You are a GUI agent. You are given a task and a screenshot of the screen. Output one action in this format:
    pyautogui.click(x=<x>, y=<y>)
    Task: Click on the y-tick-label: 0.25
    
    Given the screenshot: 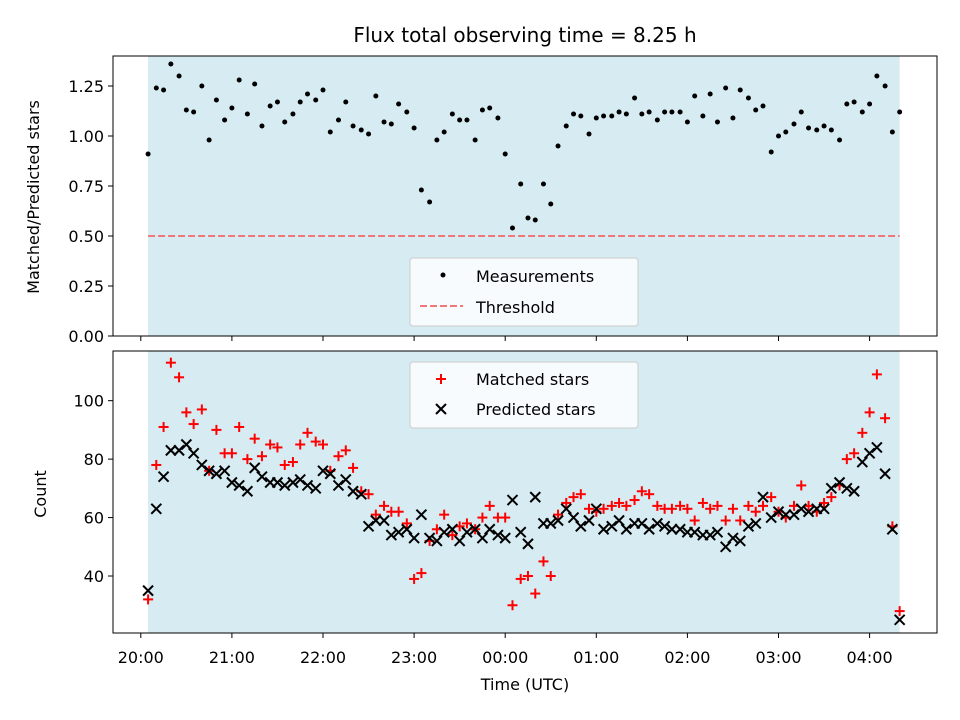 What is the action you would take?
    pyautogui.click(x=86, y=286)
    